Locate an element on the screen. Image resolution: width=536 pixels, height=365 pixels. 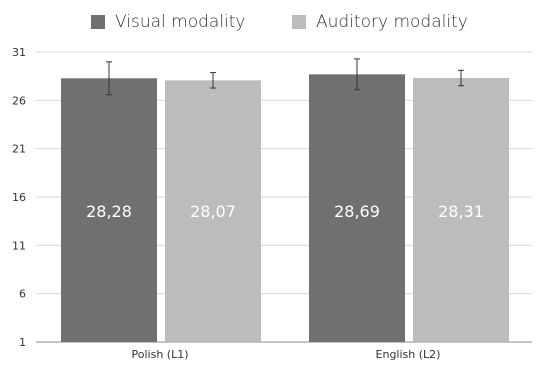
data-label: 28,07 is located at coordinates (213, 211).